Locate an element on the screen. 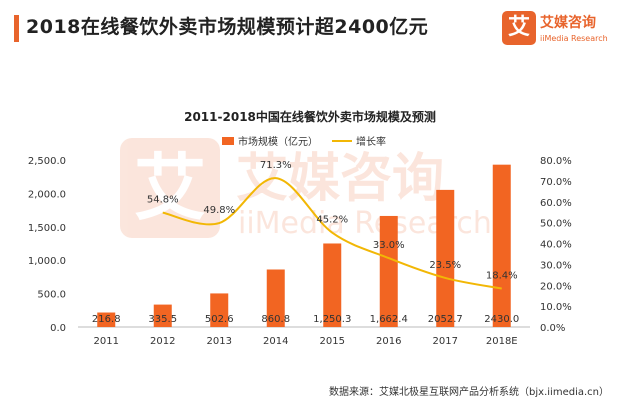 This screenshot has width=619, height=413. x-category-label: 2015 is located at coordinates (332, 341).